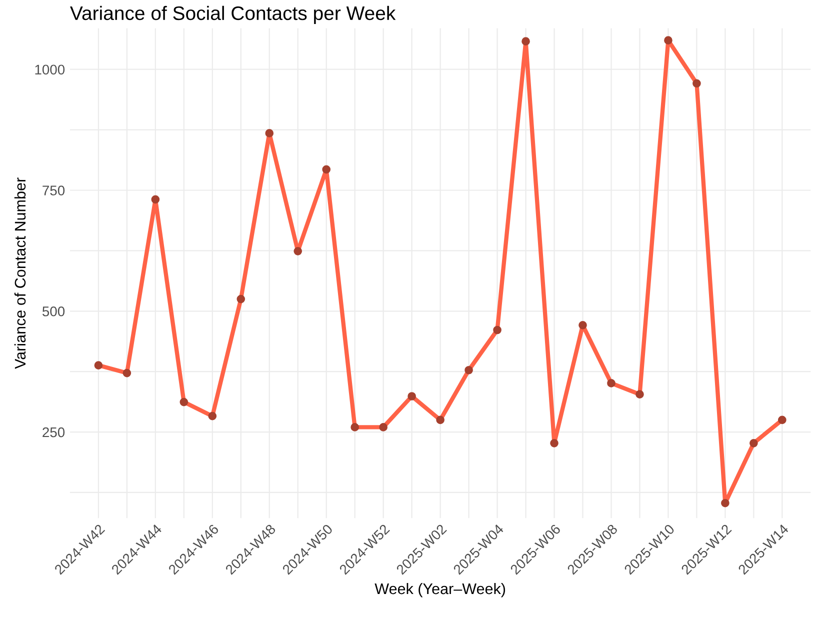 The image size is (823, 628). I want to click on y-tick-label: 1000, so click(50, 69).